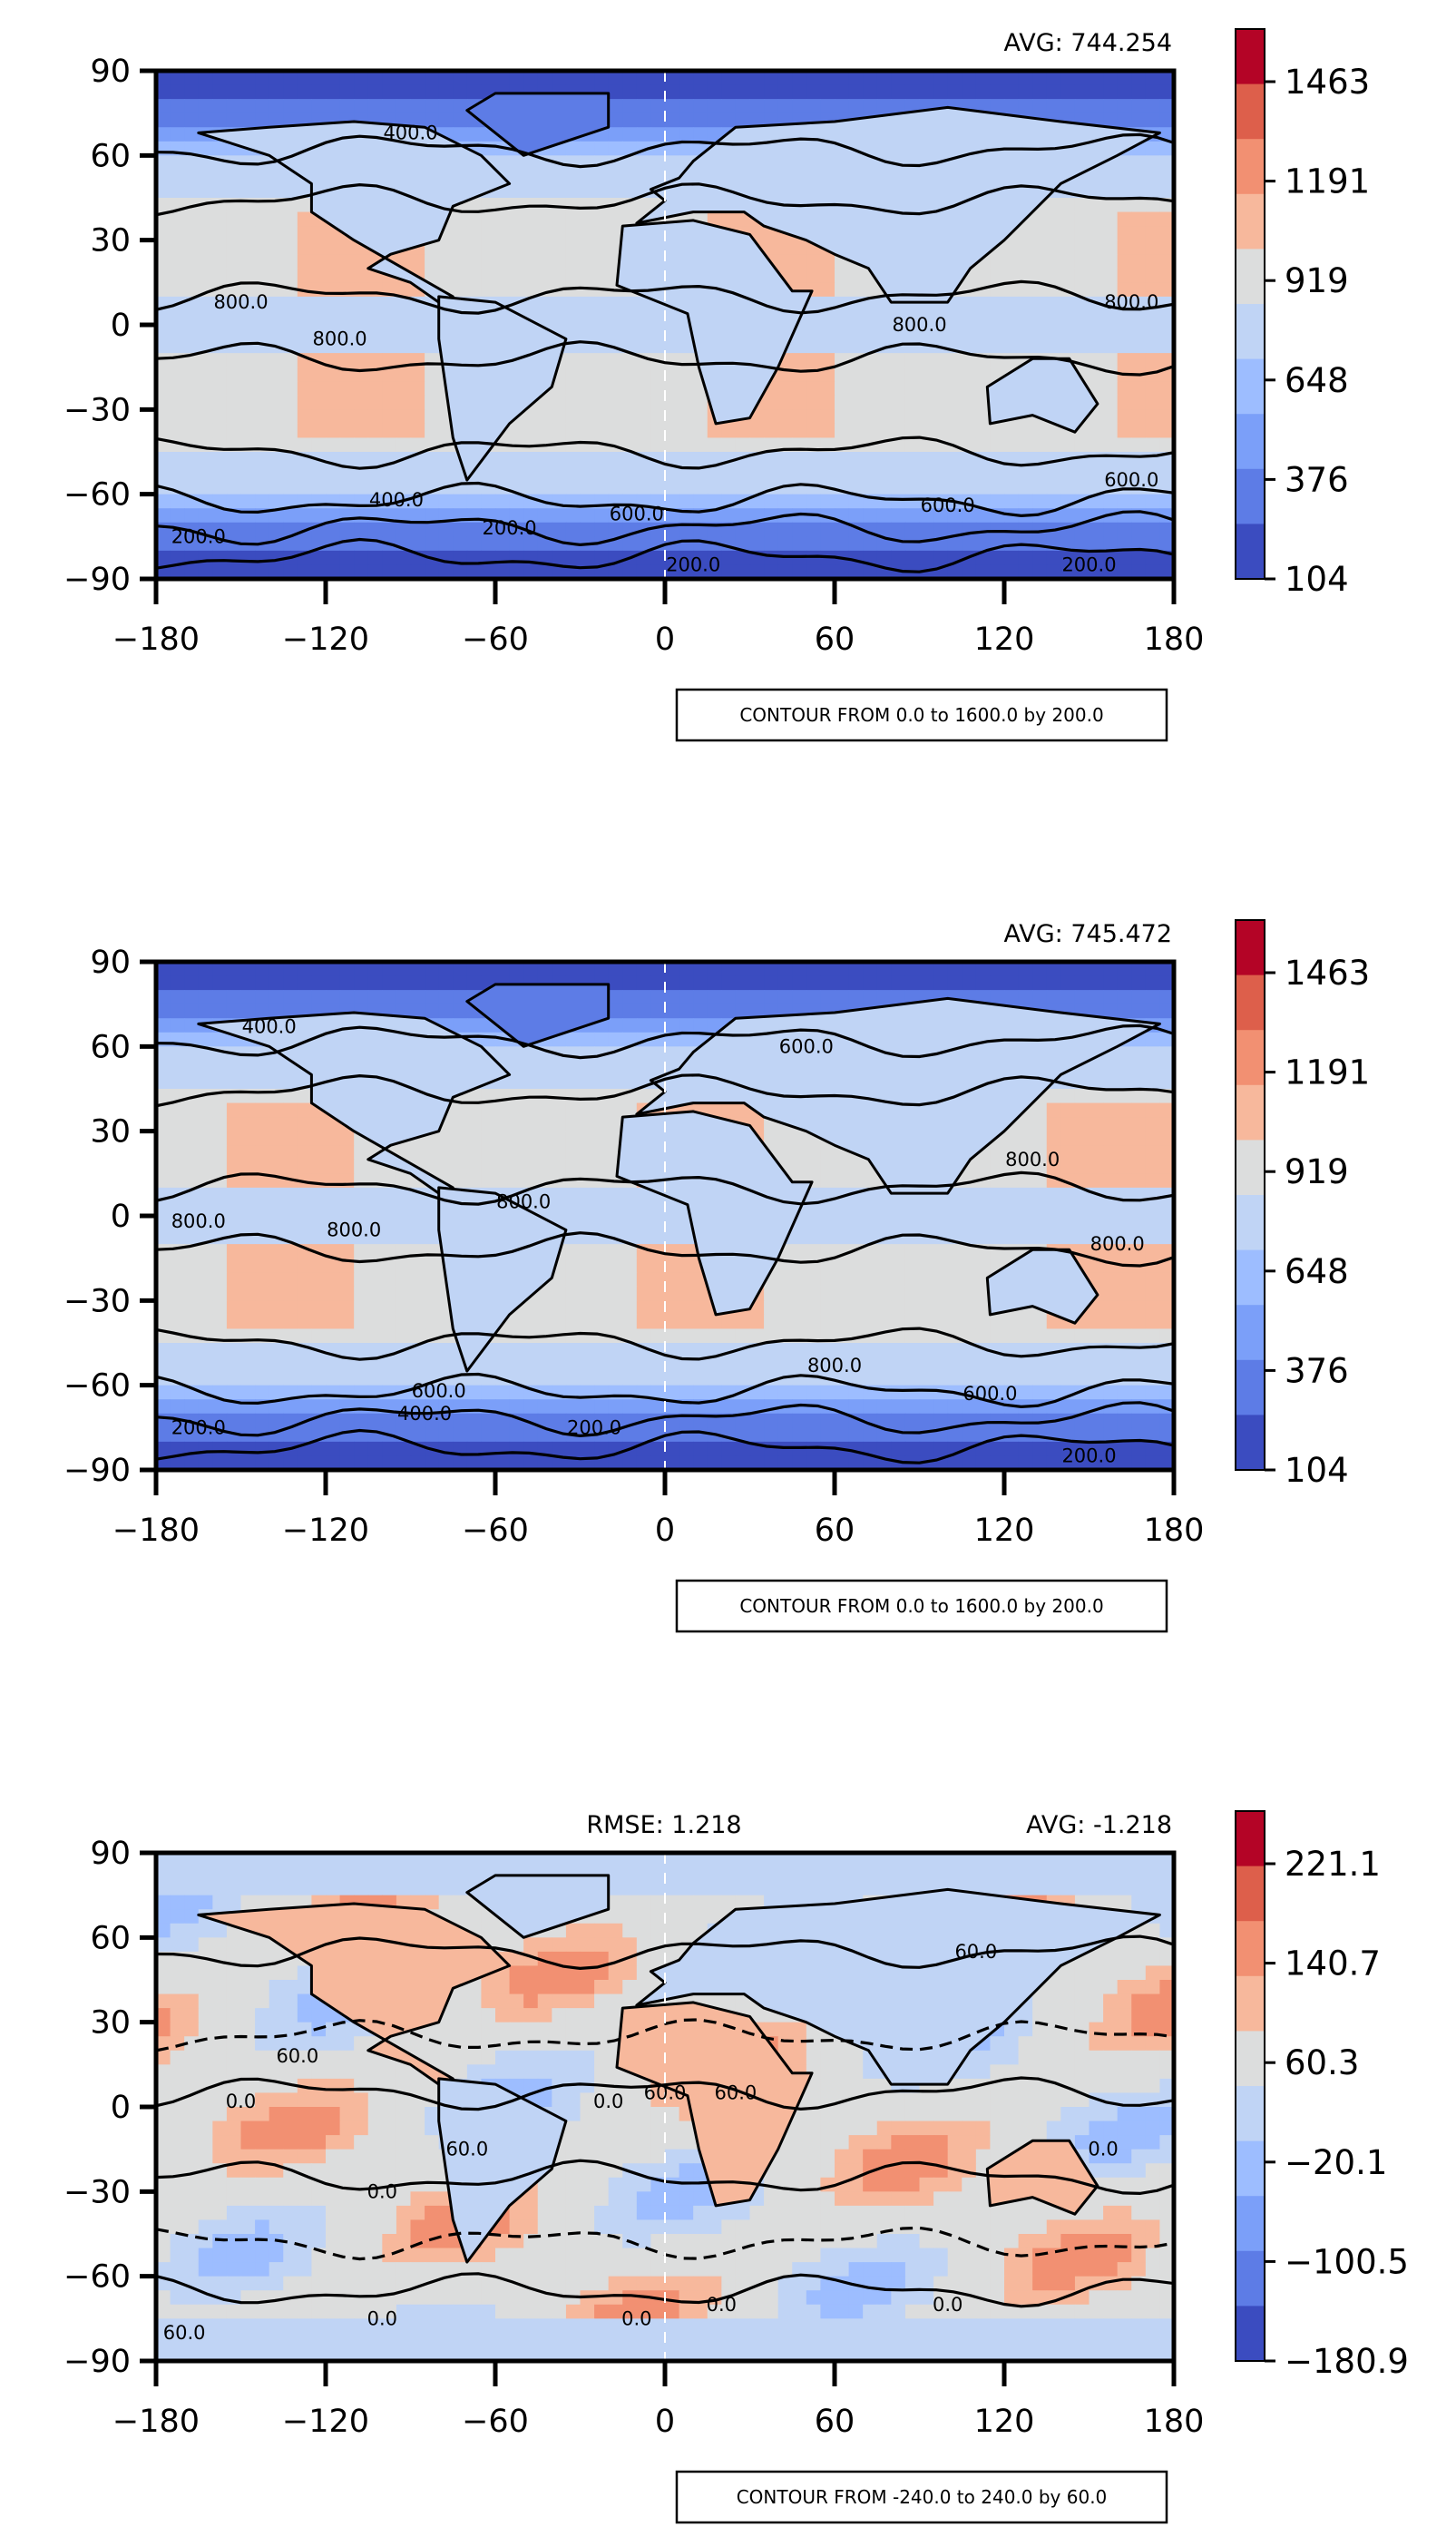 This screenshot has width=1456, height=2527. What do you see at coordinates (121, 326) in the screenshot?
I see `y-tick-label: 0` at bounding box center [121, 326].